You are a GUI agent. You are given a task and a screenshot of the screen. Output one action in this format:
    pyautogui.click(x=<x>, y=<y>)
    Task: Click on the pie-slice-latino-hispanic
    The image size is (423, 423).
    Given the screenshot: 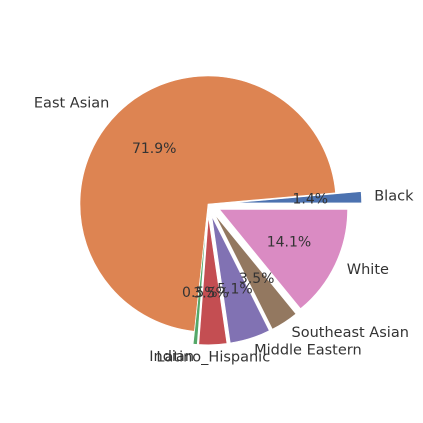 What is the action you would take?
    pyautogui.click(x=213, y=281)
    